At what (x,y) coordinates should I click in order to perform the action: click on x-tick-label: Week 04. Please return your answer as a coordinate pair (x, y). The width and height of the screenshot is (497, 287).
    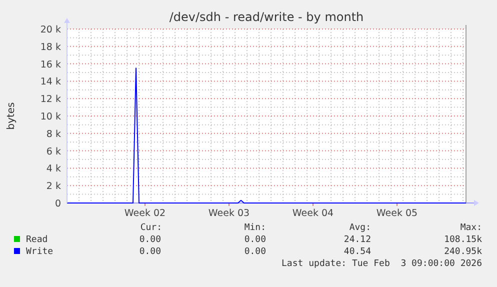
    Looking at the image, I should click on (313, 213).